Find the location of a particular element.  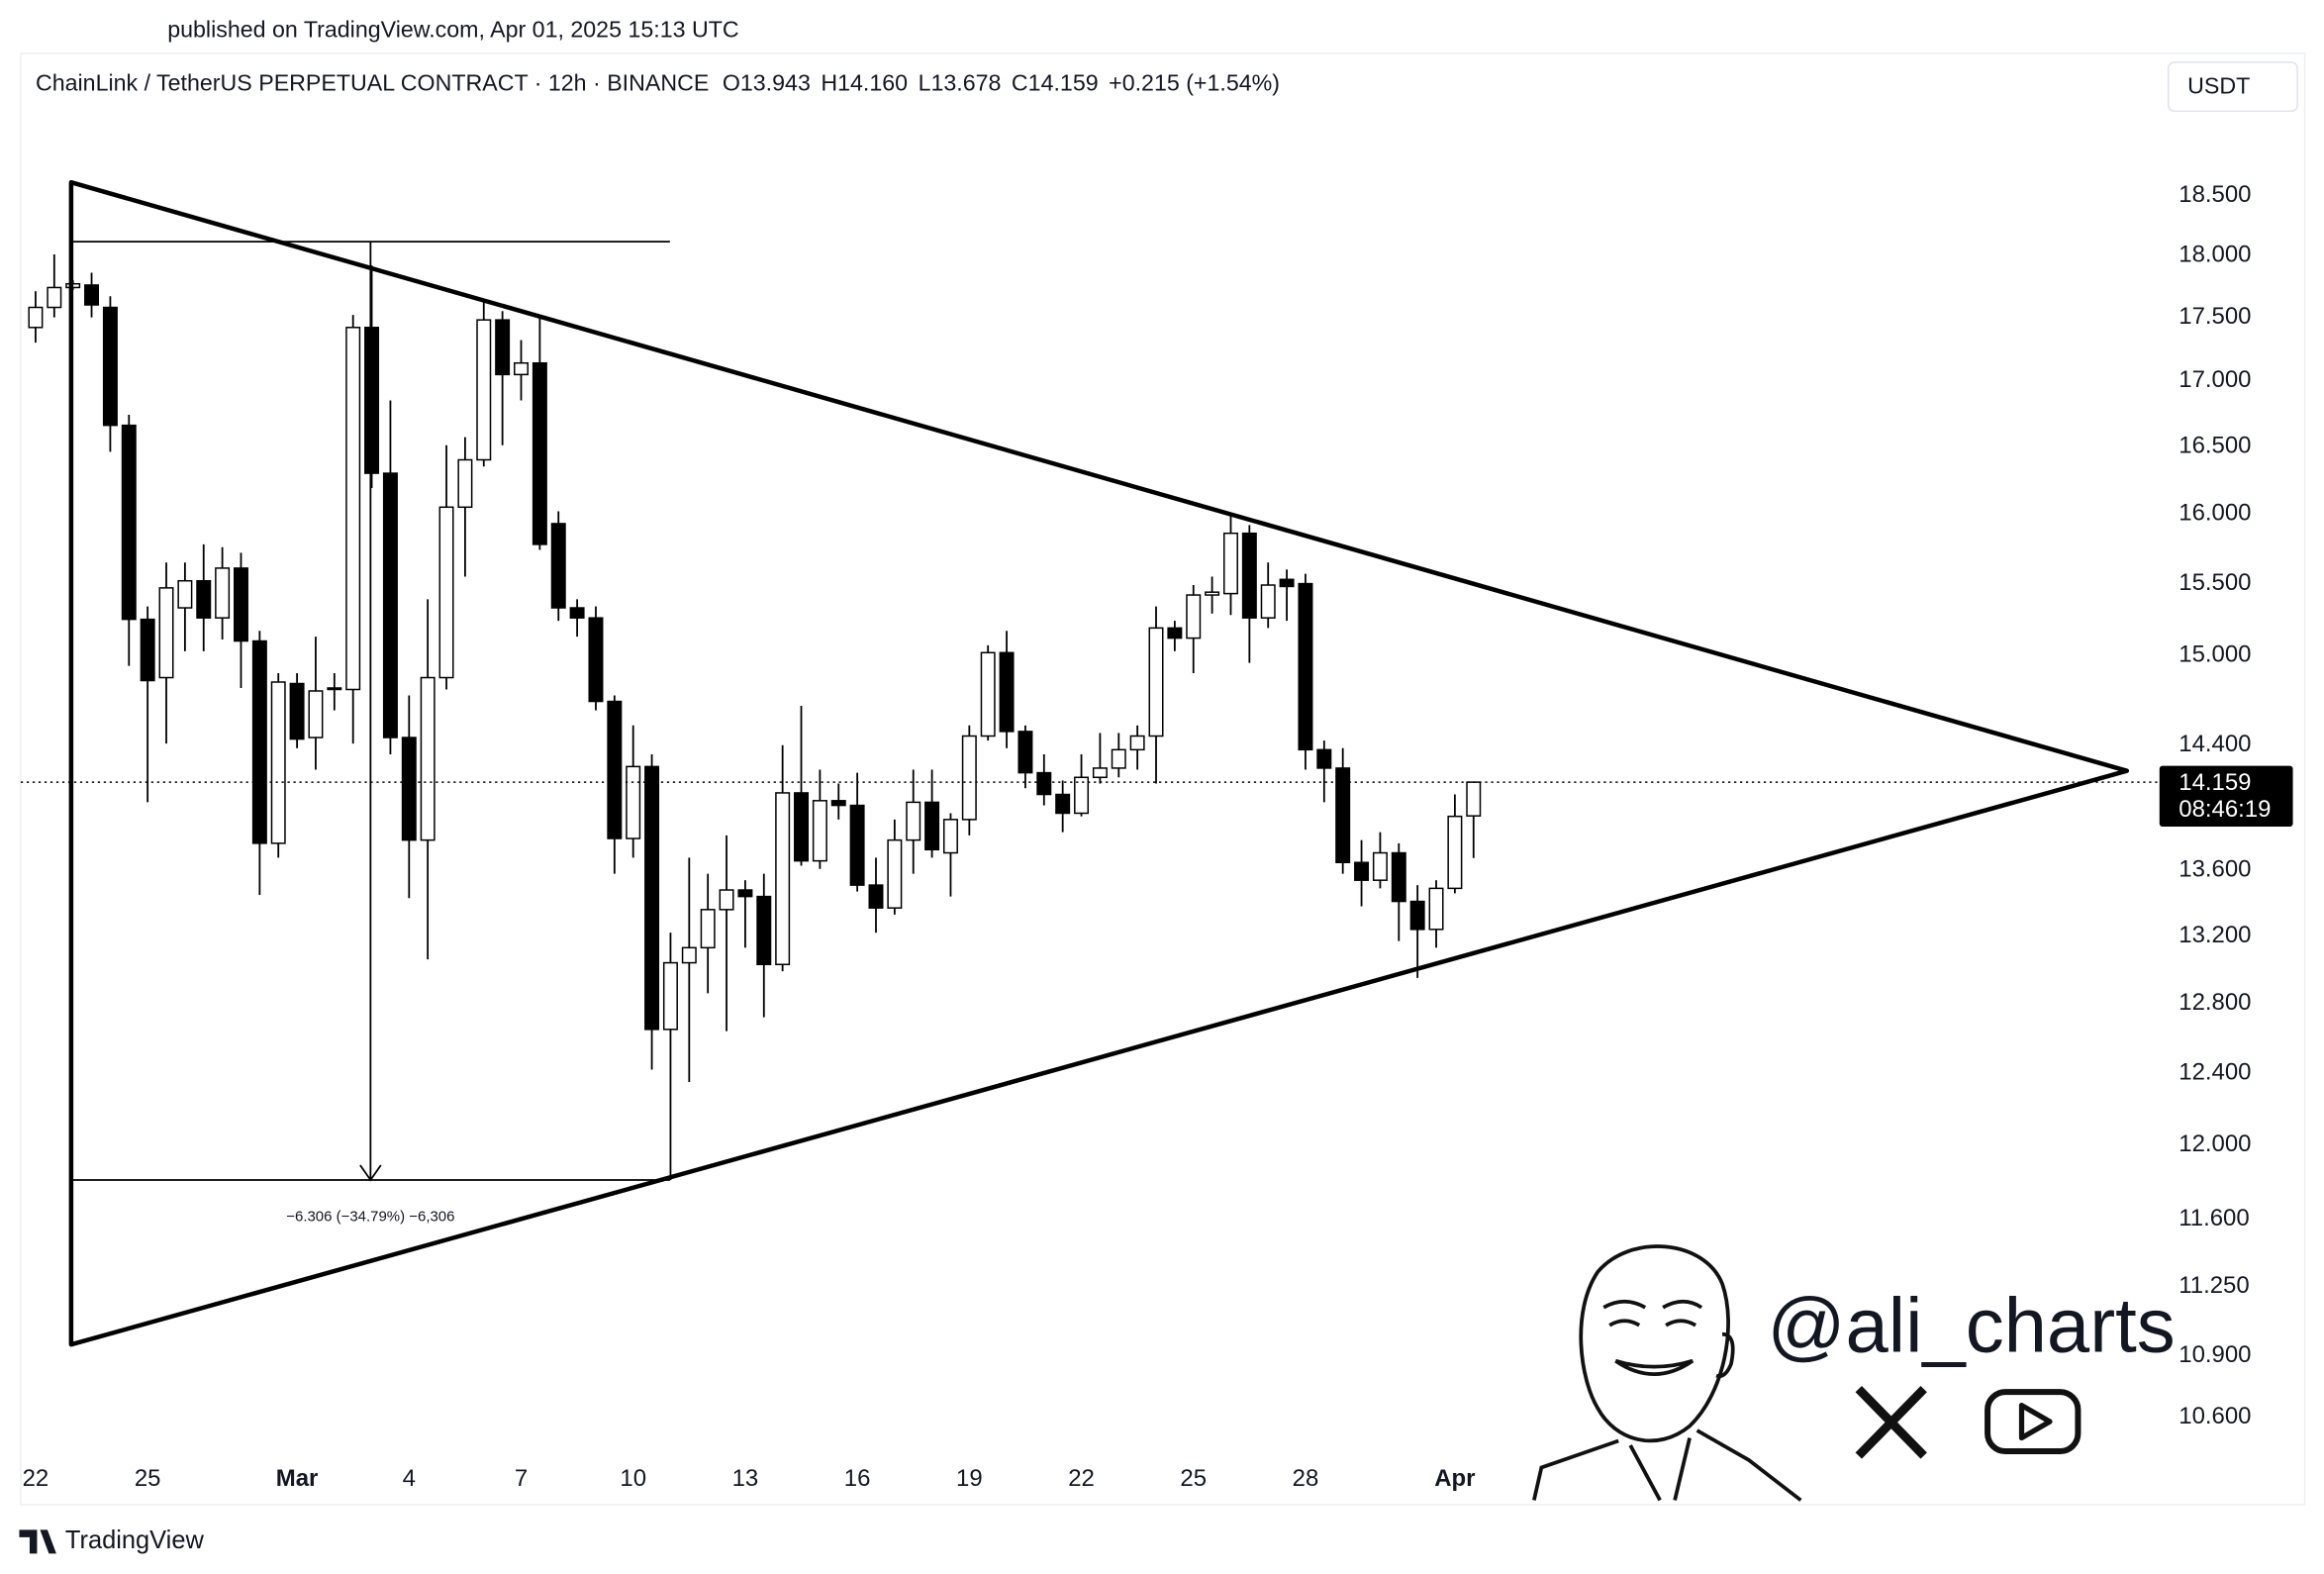

y-tick-label: 12.400 is located at coordinates (2215, 1072).